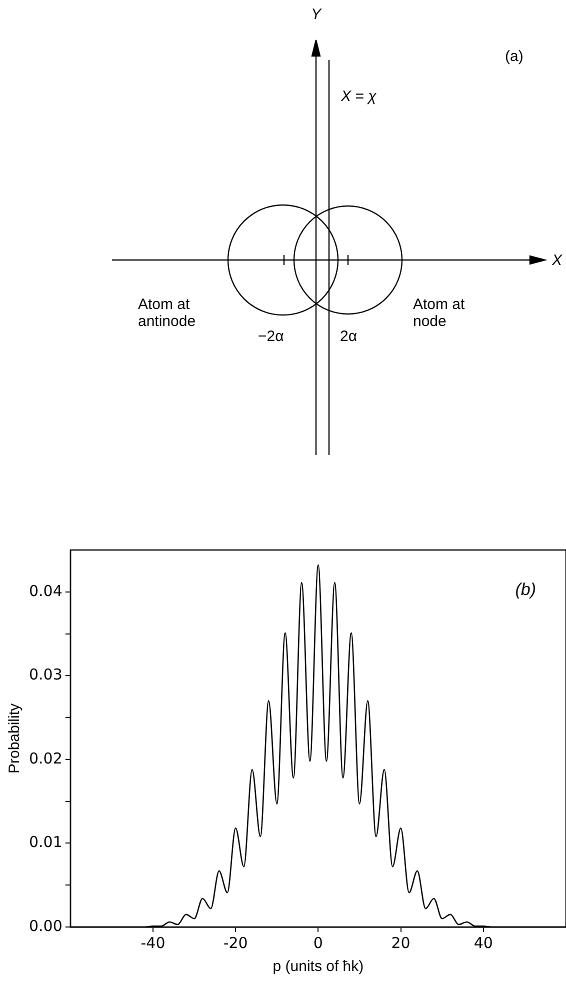 The width and height of the screenshot is (566, 982). Describe the element at coordinates (271, 336) in the screenshot. I see `text: −2α` at that location.